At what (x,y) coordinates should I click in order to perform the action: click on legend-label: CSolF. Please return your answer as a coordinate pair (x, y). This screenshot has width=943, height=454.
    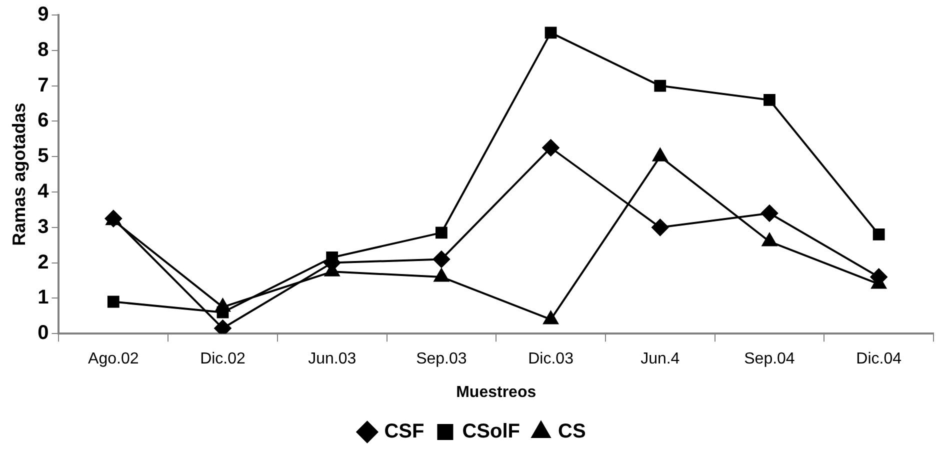
    Looking at the image, I should click on (491, 431).